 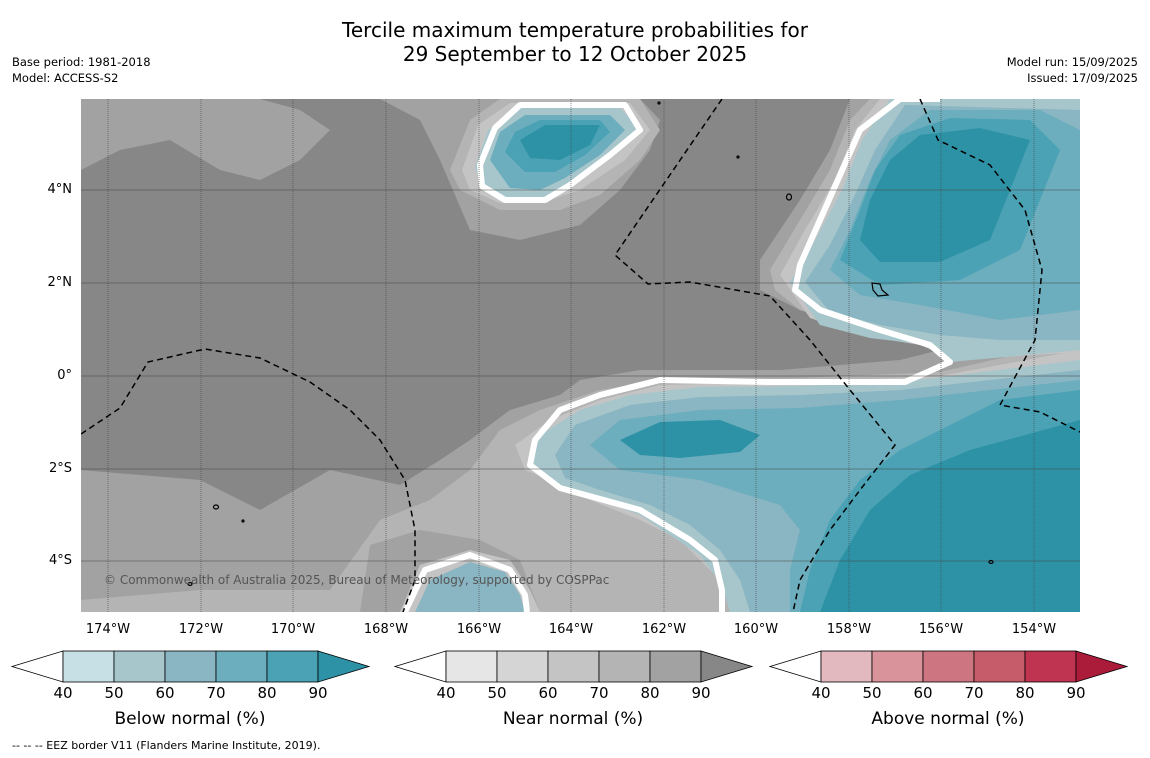 I want to click on longitude-label: 154°W, so click(x=1034, y=629).